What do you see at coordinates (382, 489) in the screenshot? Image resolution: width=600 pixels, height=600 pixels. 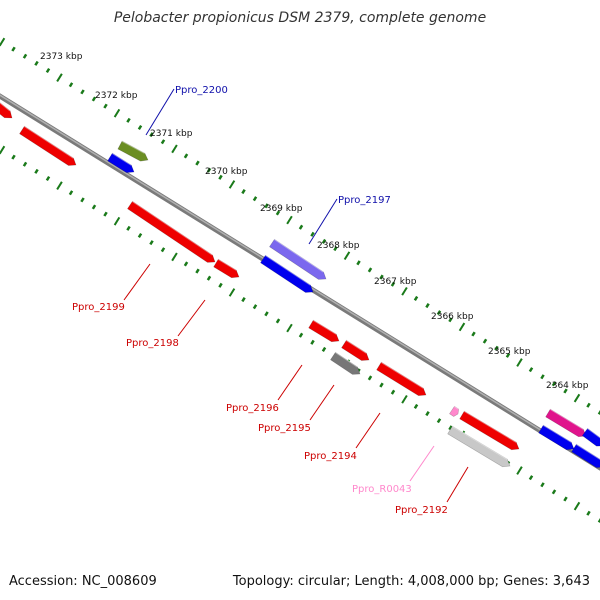 I see `gene-label: Ppro_R0043` at bounding box center [382, 489].